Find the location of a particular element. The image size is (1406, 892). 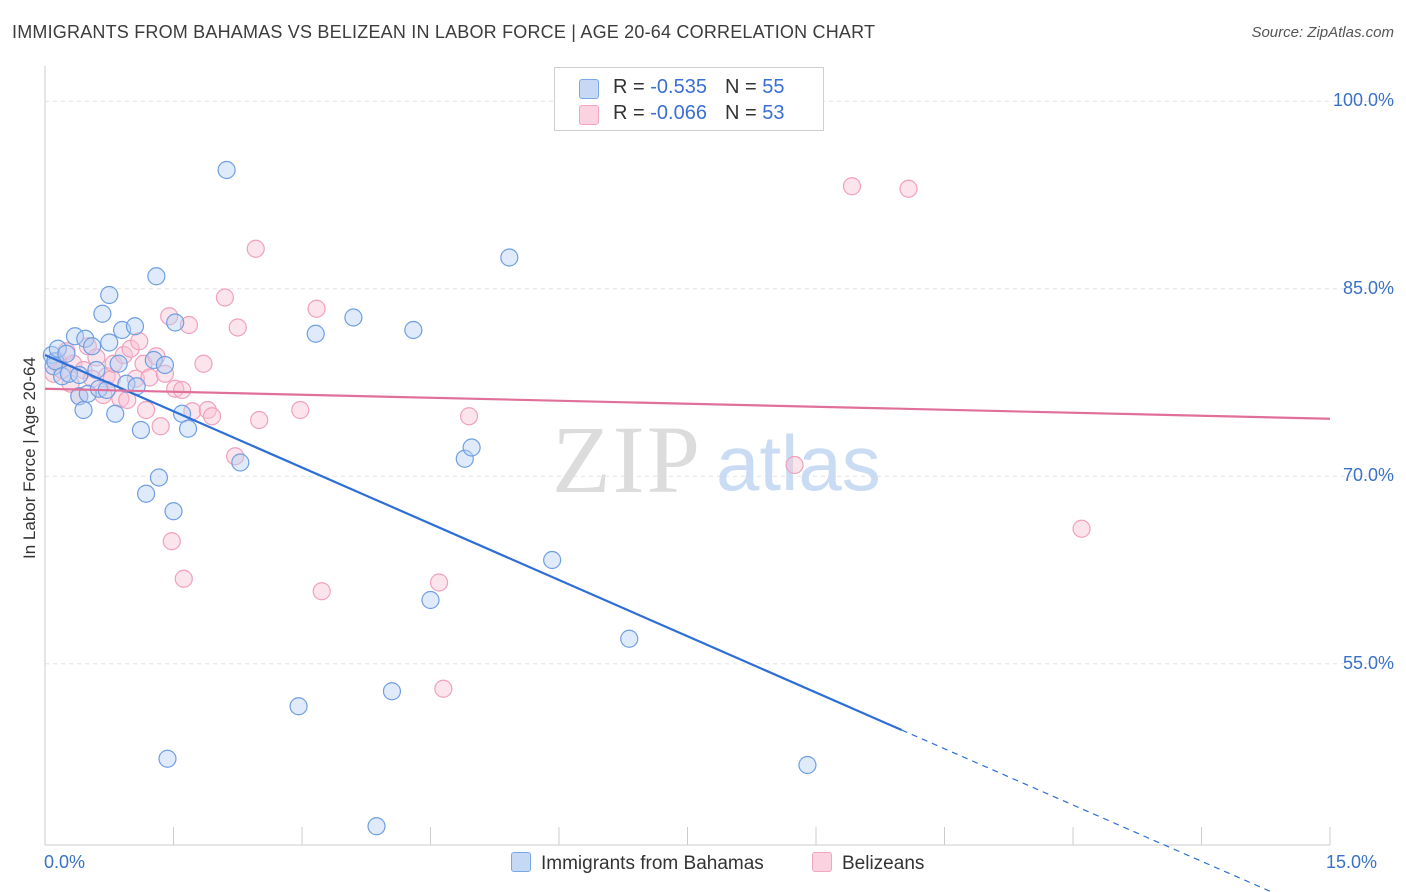

bottom-legend-swatch-bahamas is located at coordinates (521, 862).